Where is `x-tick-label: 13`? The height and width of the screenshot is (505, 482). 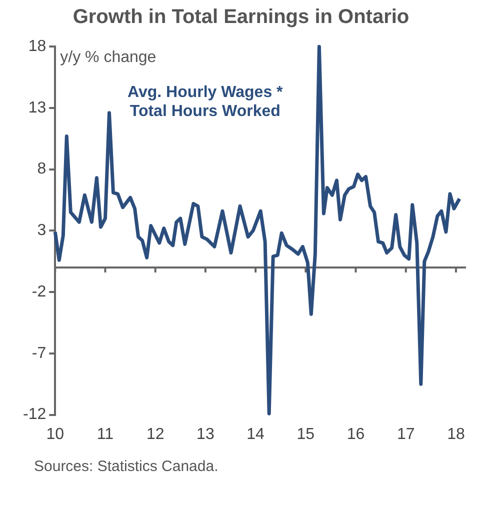 x-tick-label: 13 is located at coordinates (205, 434).